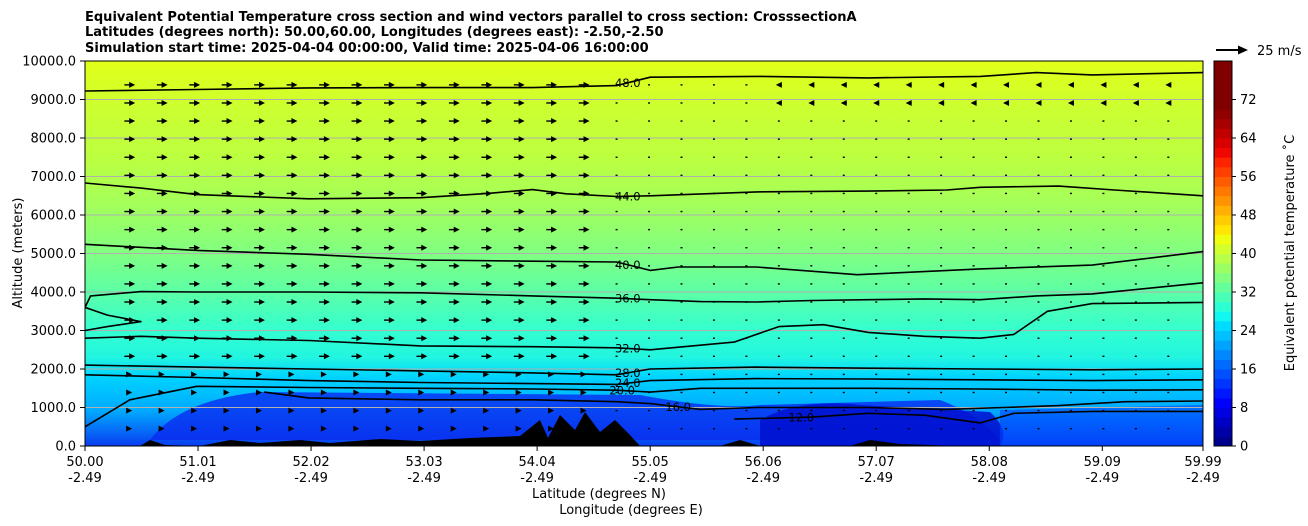 The height and width of the screenshot is (526, 1308). Describe the element at coordinates (423, 462) in the screenshot. I see `x-tick-label-lat: 53.03` at that location.